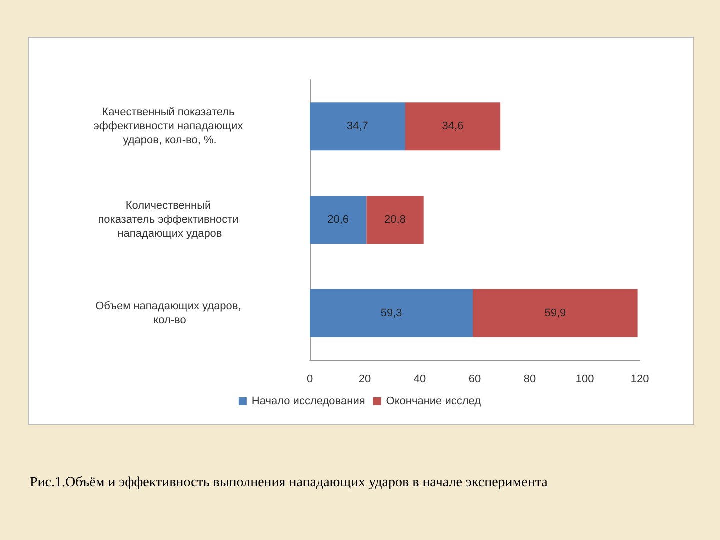  I want to click on data-label: 34,7, so click(357, 126).